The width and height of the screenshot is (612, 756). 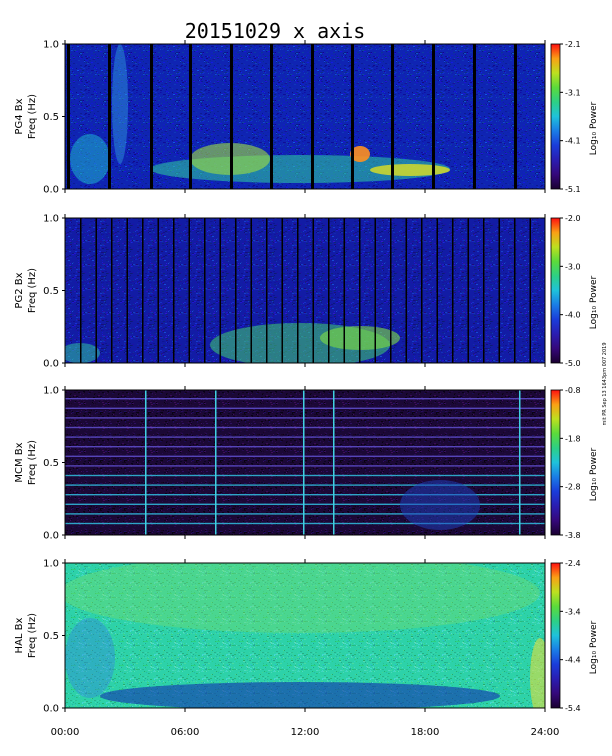 What do you see at coordinates (19, 462) in the screenshot?
I see `y-axis-label-station: MCM Bx` at bounding box center [19, 462].